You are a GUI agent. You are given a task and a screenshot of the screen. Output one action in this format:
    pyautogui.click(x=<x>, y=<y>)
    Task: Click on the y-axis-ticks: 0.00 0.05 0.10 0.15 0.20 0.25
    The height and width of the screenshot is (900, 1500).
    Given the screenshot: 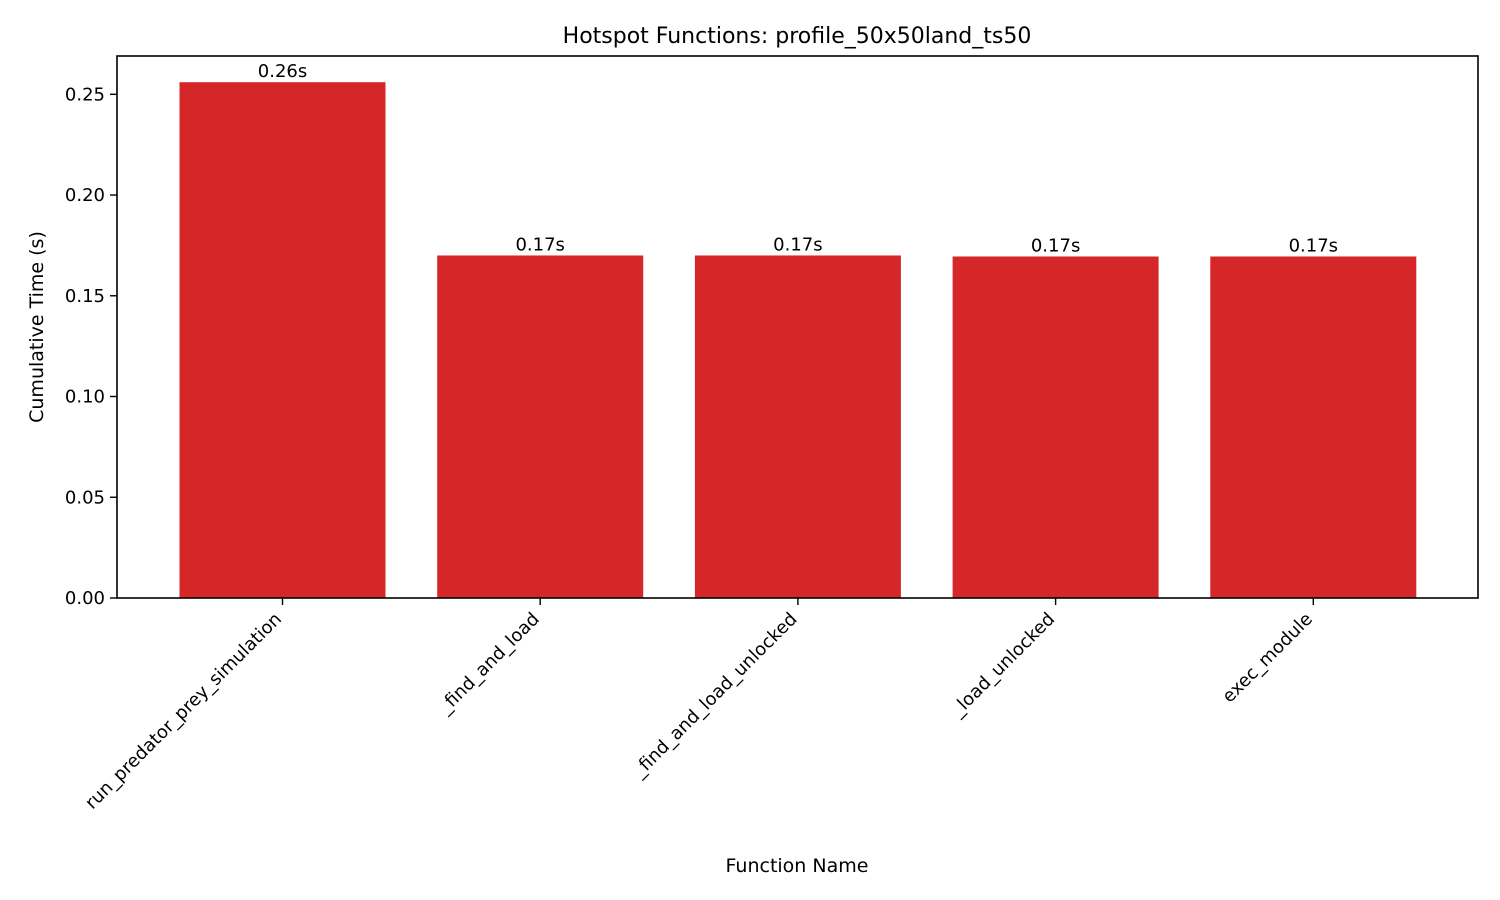 What is the action you would take?
    pyautogui.click(x=91, y=346)
    